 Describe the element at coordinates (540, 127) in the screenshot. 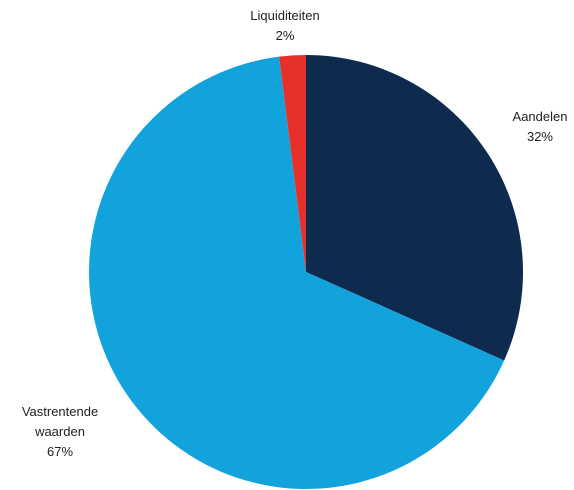

I see `slice-label: Aandelen 32%` at that location.